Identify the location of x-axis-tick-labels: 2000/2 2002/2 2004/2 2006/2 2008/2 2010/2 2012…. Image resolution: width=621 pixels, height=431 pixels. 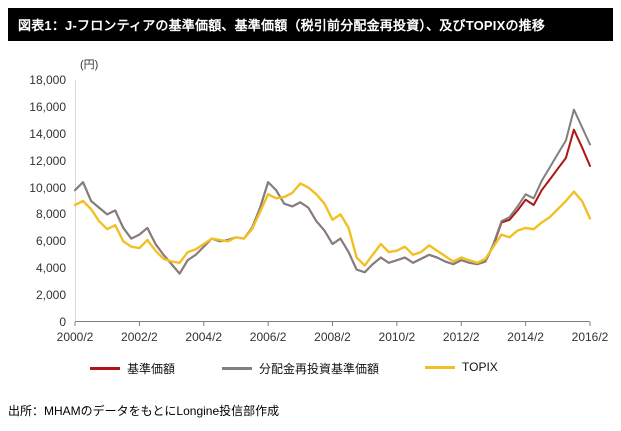
(333, 338).